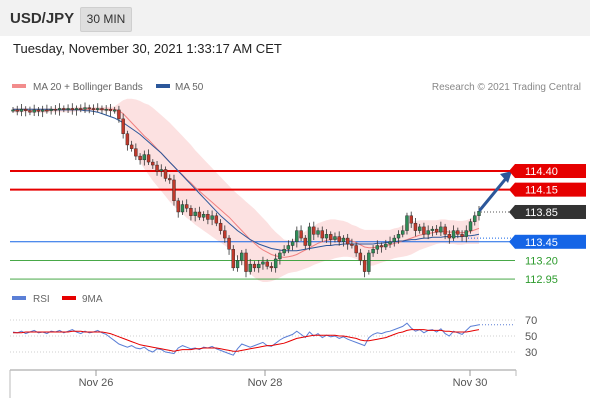 Image resolution: width=590 pixels, height=400 pixels. I want to click on x-label-nov30: Nov 30, so click(470, 383).